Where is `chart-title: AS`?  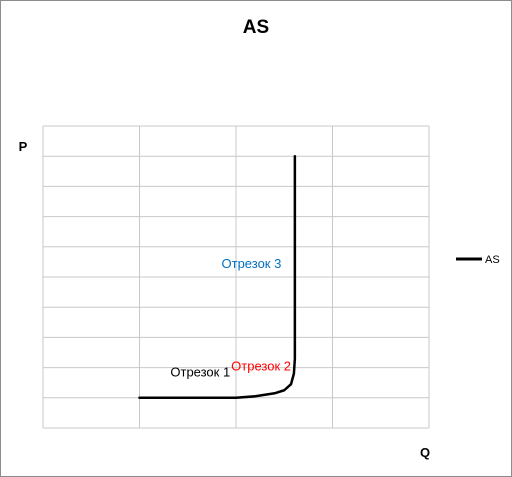
chart-title: AS is located at coordinates (256, 27).